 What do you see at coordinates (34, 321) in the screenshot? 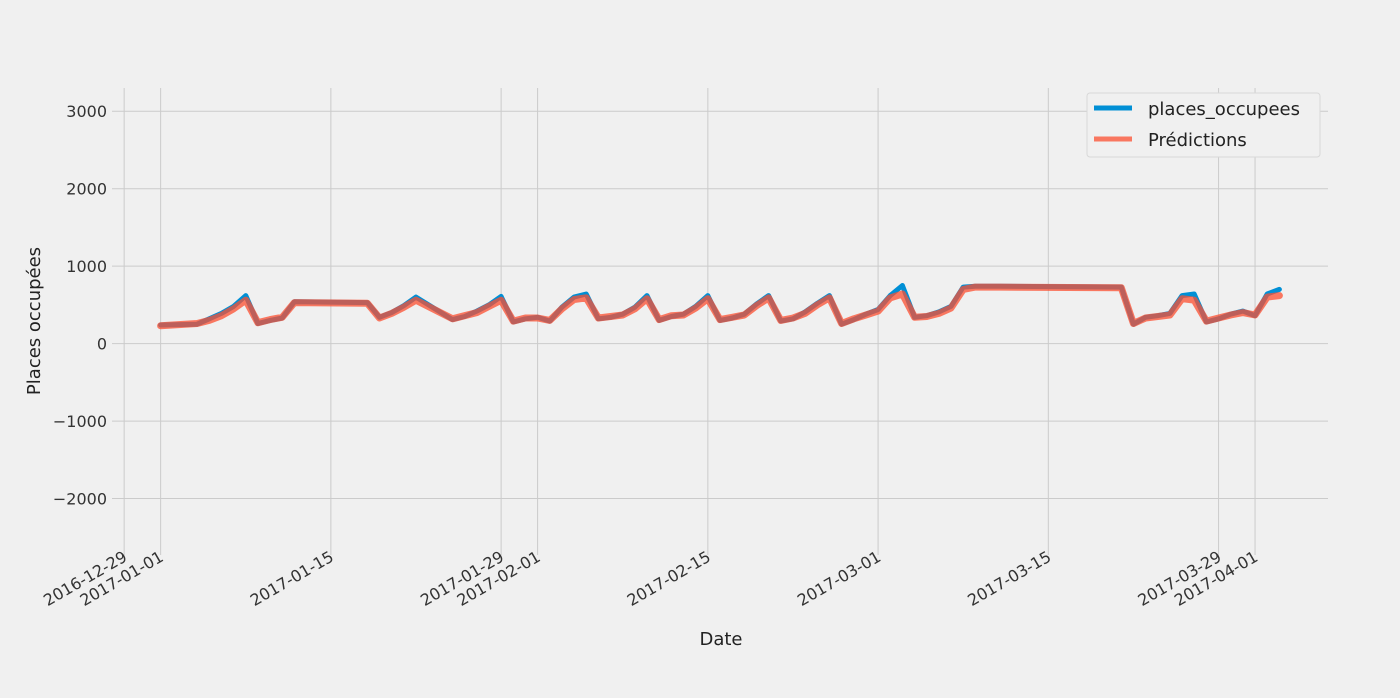
I see `y-axis-label: Places occupées` at bounding box center [34, 321].